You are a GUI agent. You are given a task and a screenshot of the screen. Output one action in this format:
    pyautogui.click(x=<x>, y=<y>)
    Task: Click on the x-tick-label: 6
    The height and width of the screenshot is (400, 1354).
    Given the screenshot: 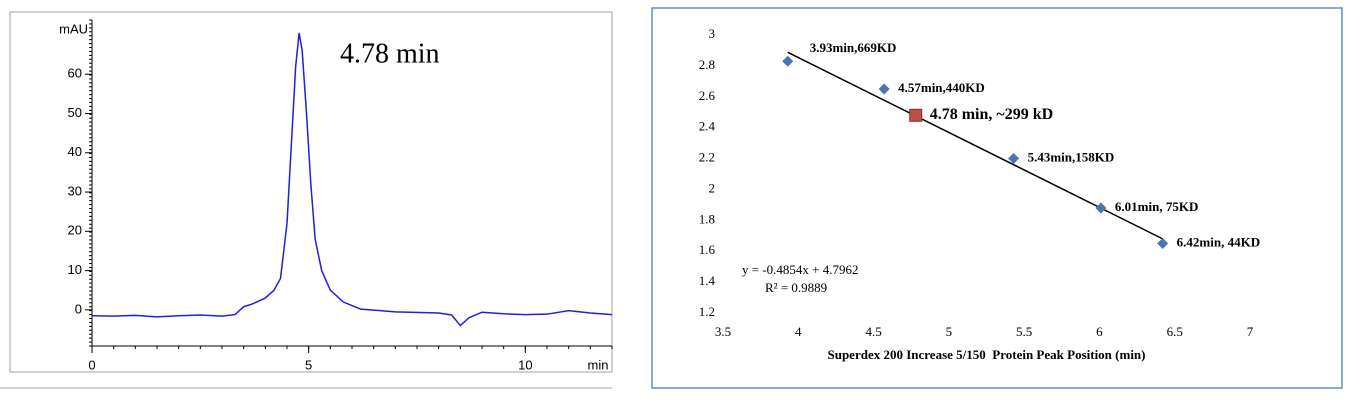 What is the action you would take?
    pyautogui.click(x=1099, y=331)
    